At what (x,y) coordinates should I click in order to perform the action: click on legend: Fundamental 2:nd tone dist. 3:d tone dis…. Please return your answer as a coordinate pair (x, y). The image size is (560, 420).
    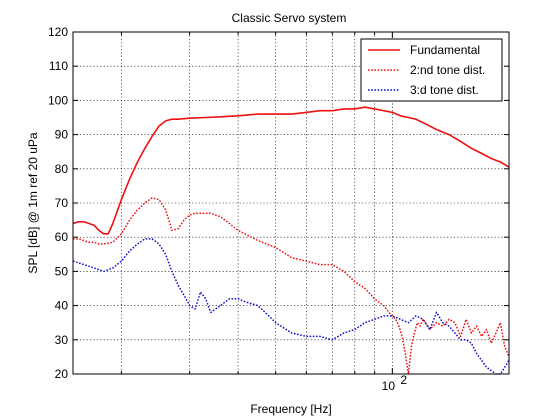
    Looking at the image, I should click on (431, 70).